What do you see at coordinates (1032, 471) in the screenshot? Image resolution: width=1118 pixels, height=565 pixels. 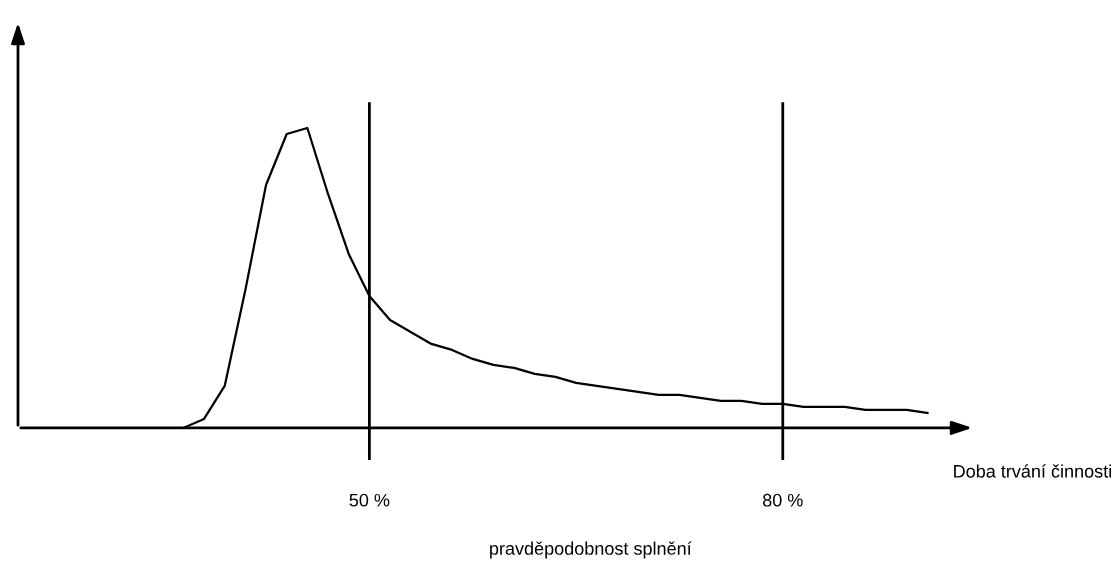 I see `x-axis-title: Doba trvání činnosti` at bounding box center [1032, 471].